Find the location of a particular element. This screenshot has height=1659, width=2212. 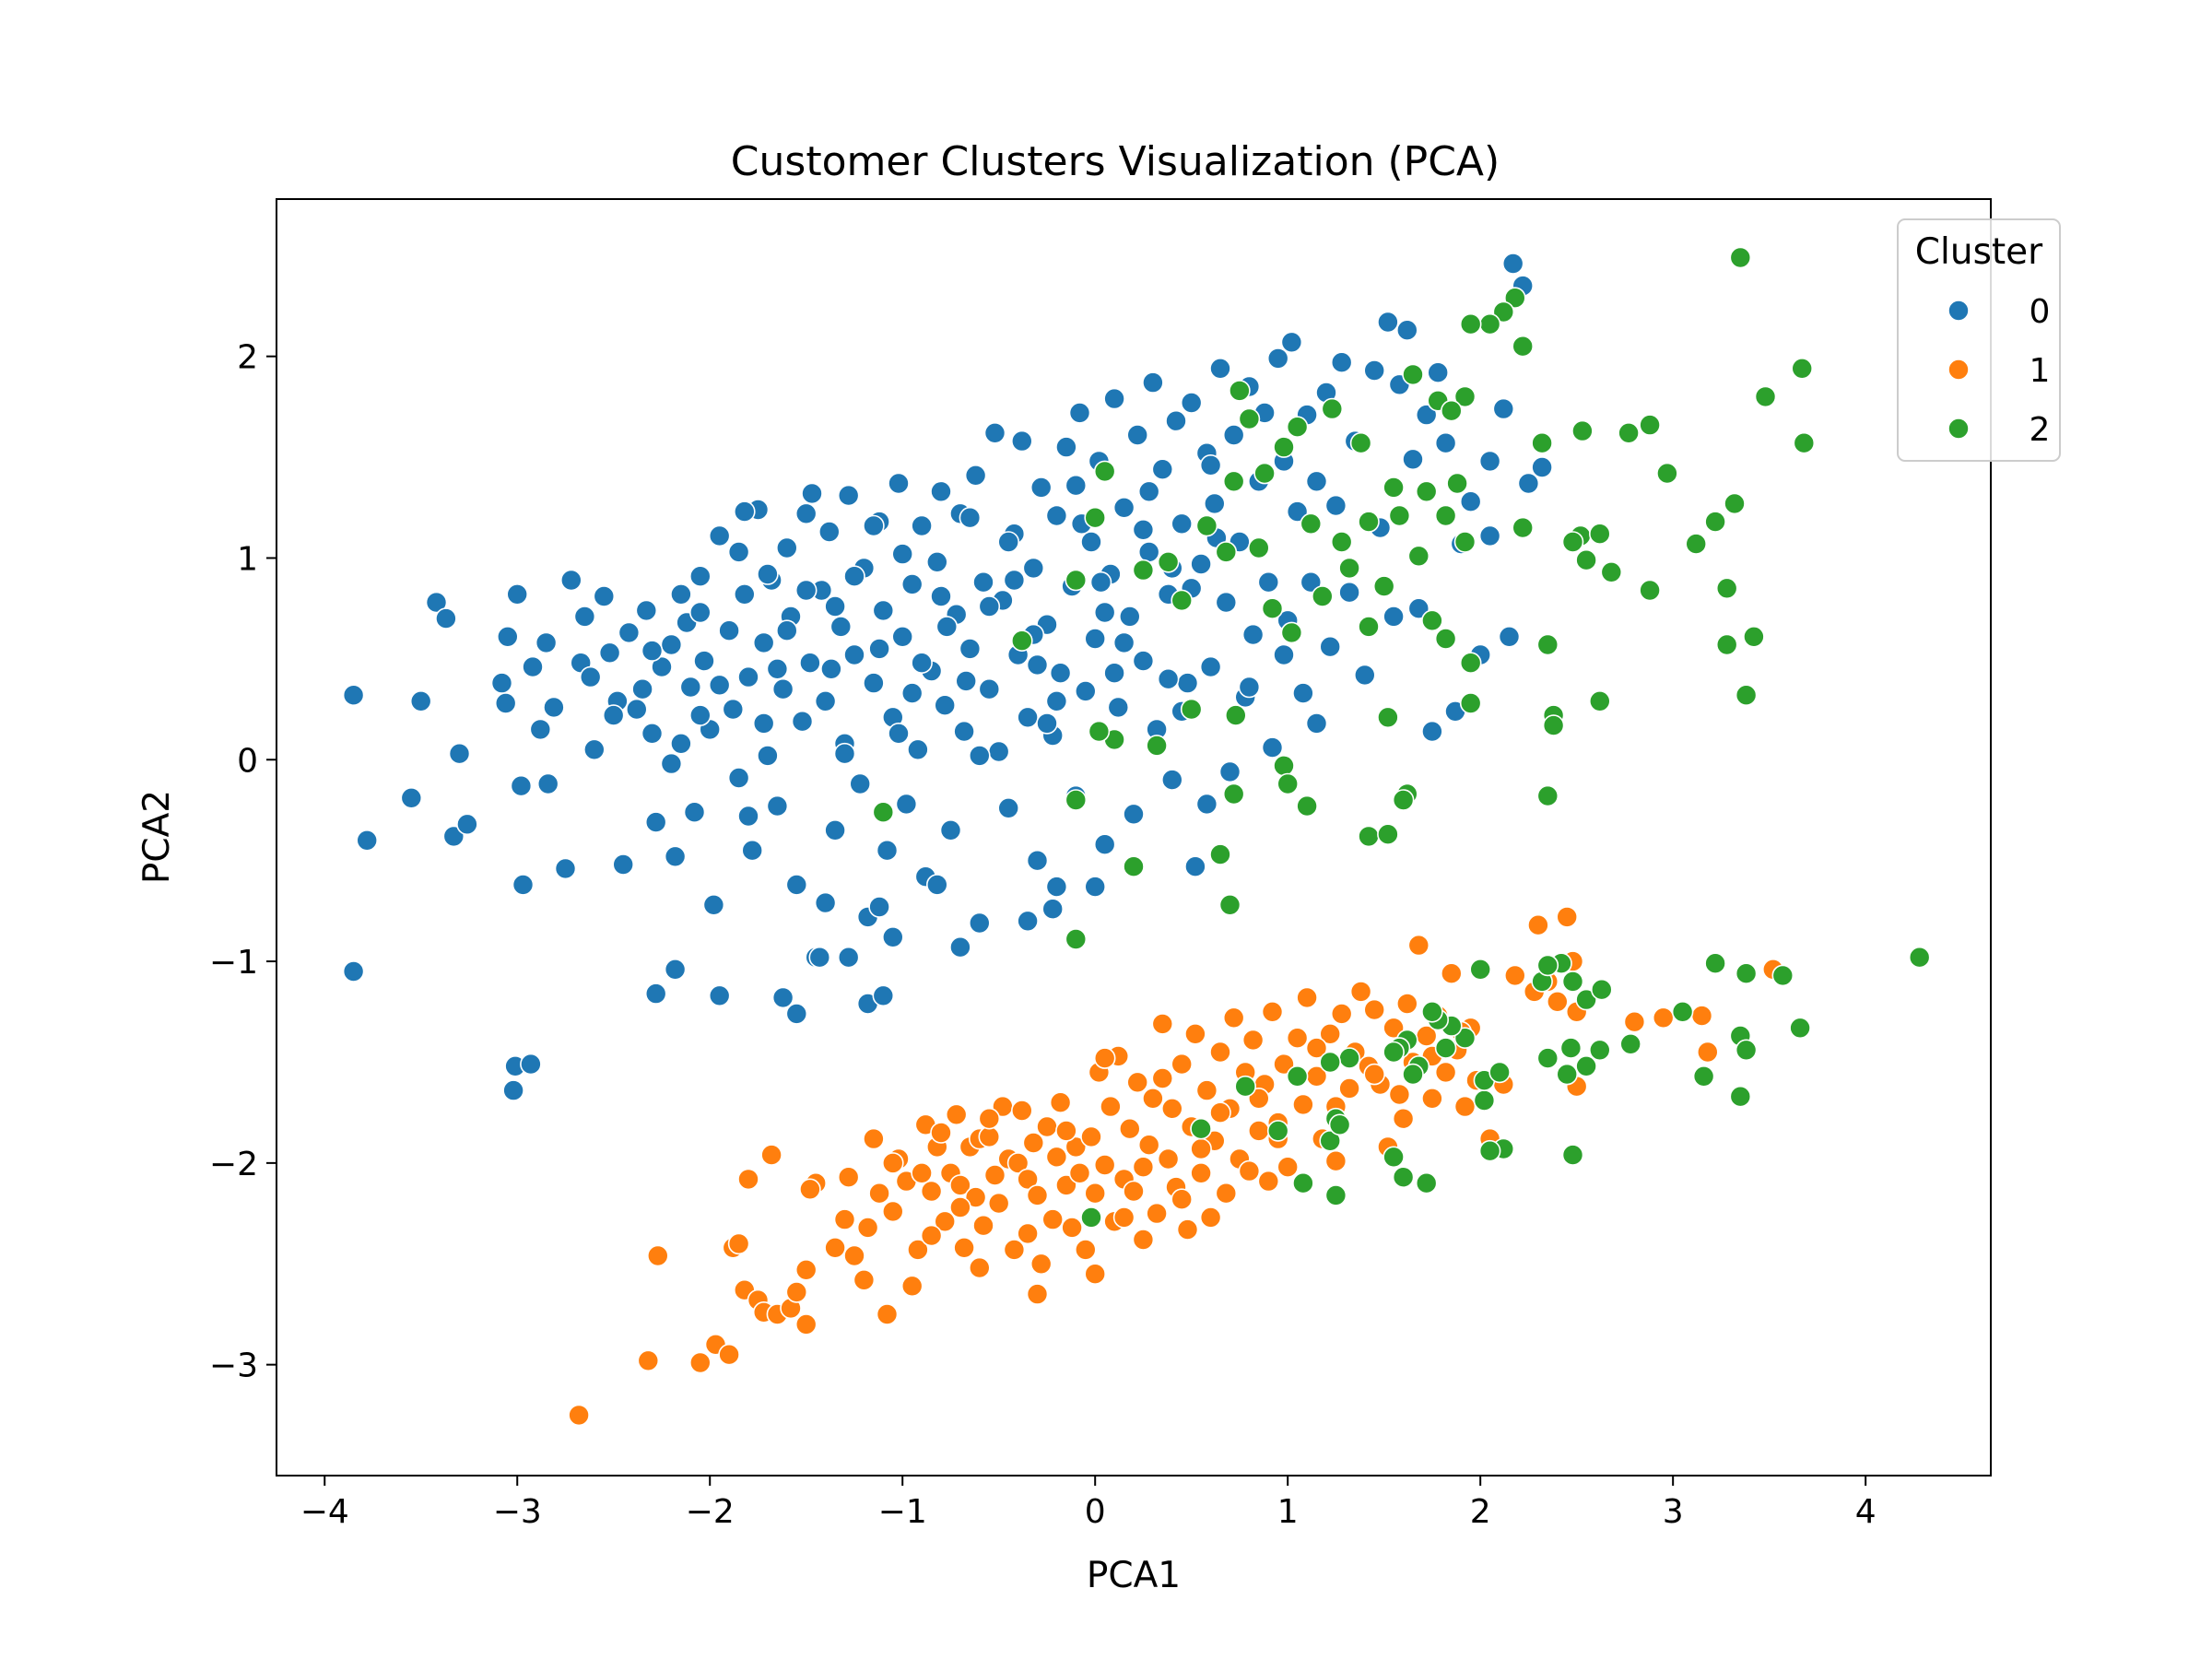

x-tick-label: 2 is located at coordinates (1480, 1512).